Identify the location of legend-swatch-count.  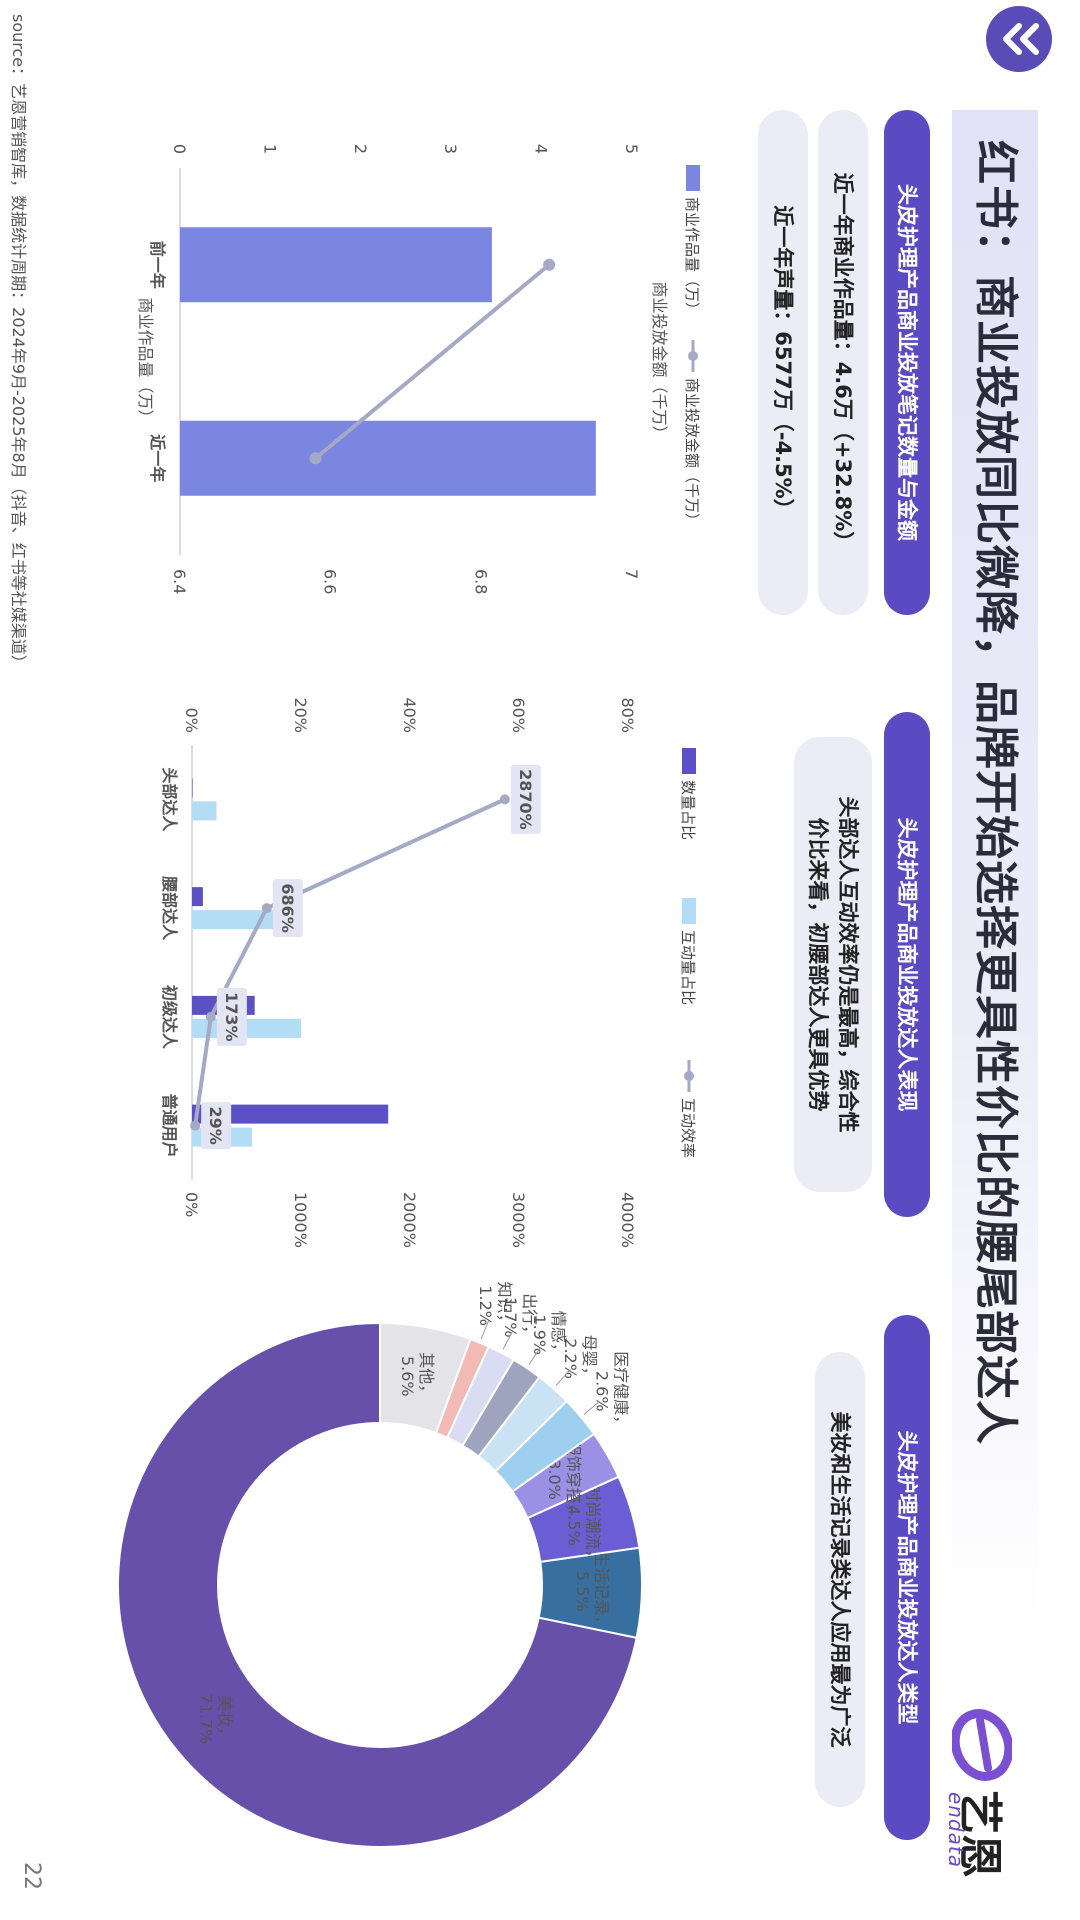
(689, 761).